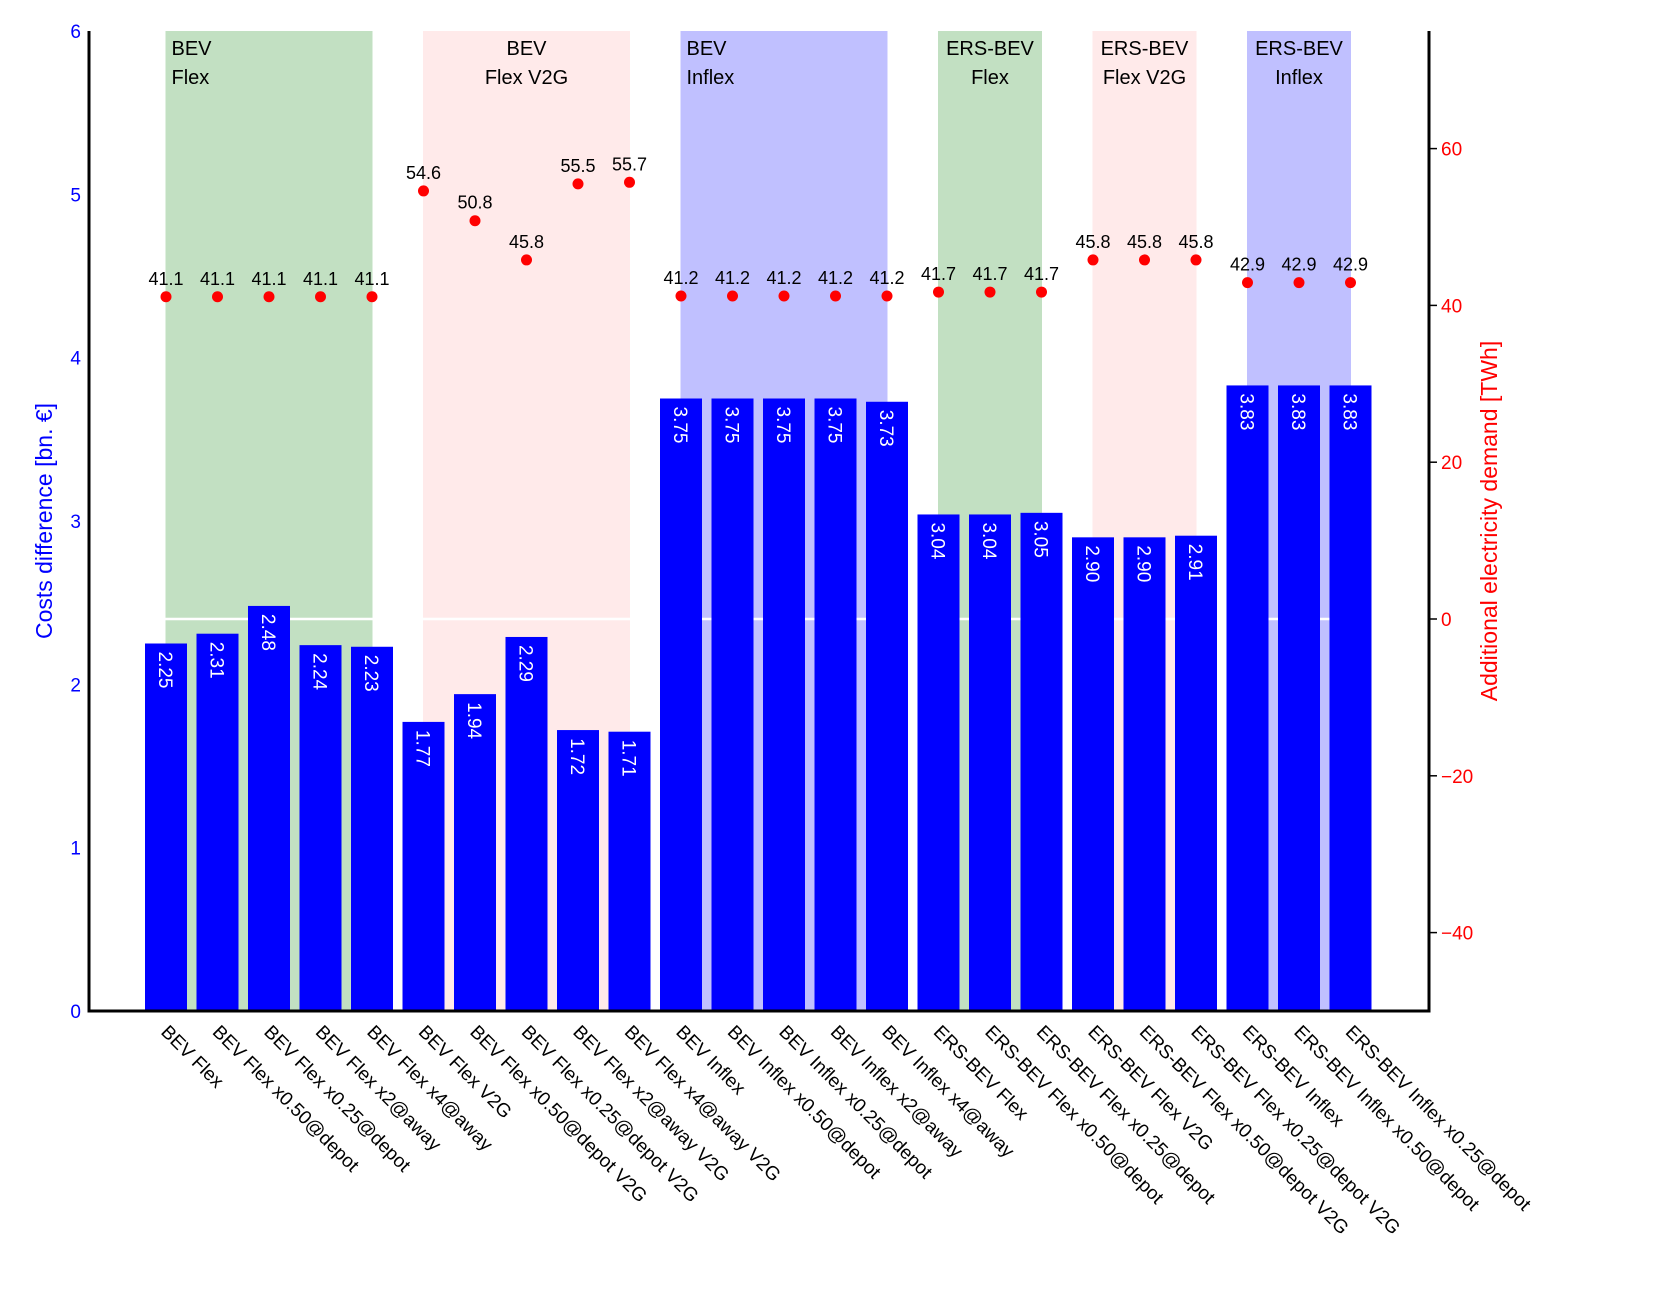 This screenshot has height=1292, width=1661. I want to click on bar-value-label-5: 1.77, so click(422, 748).